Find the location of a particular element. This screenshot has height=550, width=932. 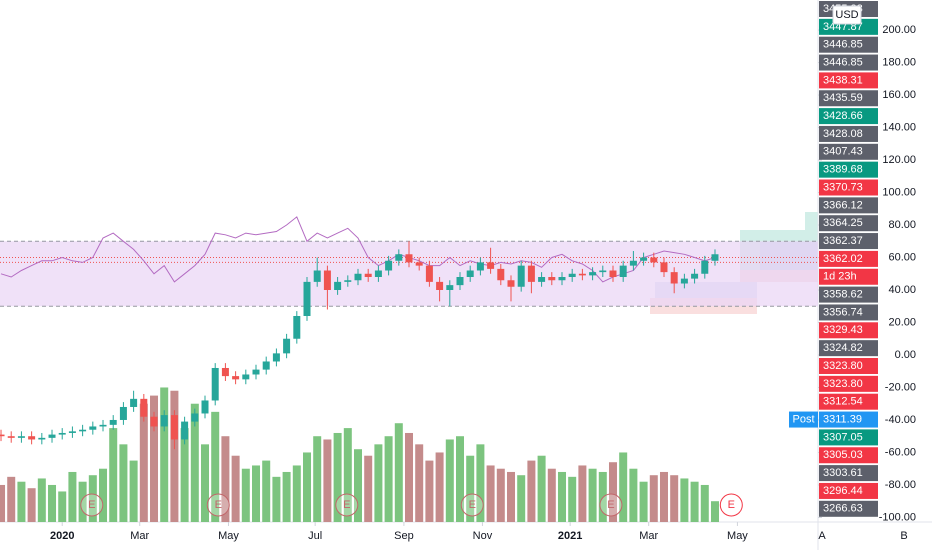

price-label: 3311.39 is located at coordinates (842, 419).